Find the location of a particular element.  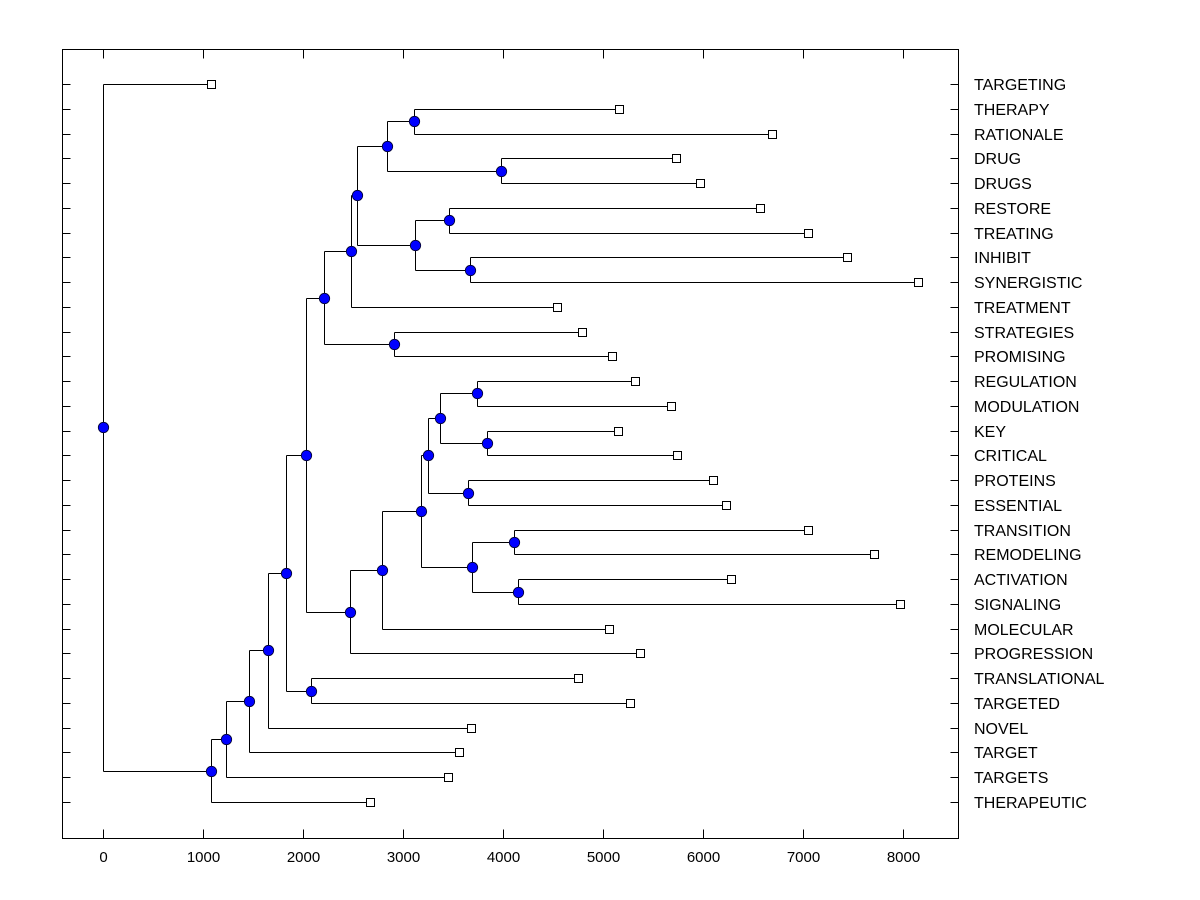

leaf-label: REGULATION is located at coordinates (1025, 382).